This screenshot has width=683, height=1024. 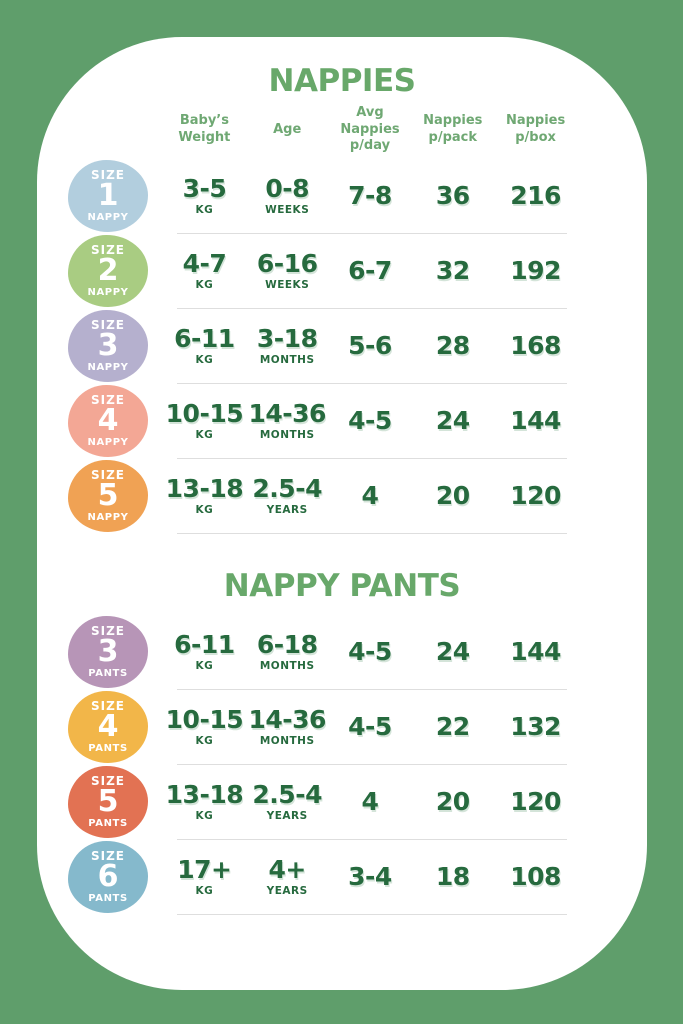 What do you see at coordinates (535, 130) in the screenshot?
I see `header-nappies-per-box: Nappies p/box` at bounding box center [535, 130].